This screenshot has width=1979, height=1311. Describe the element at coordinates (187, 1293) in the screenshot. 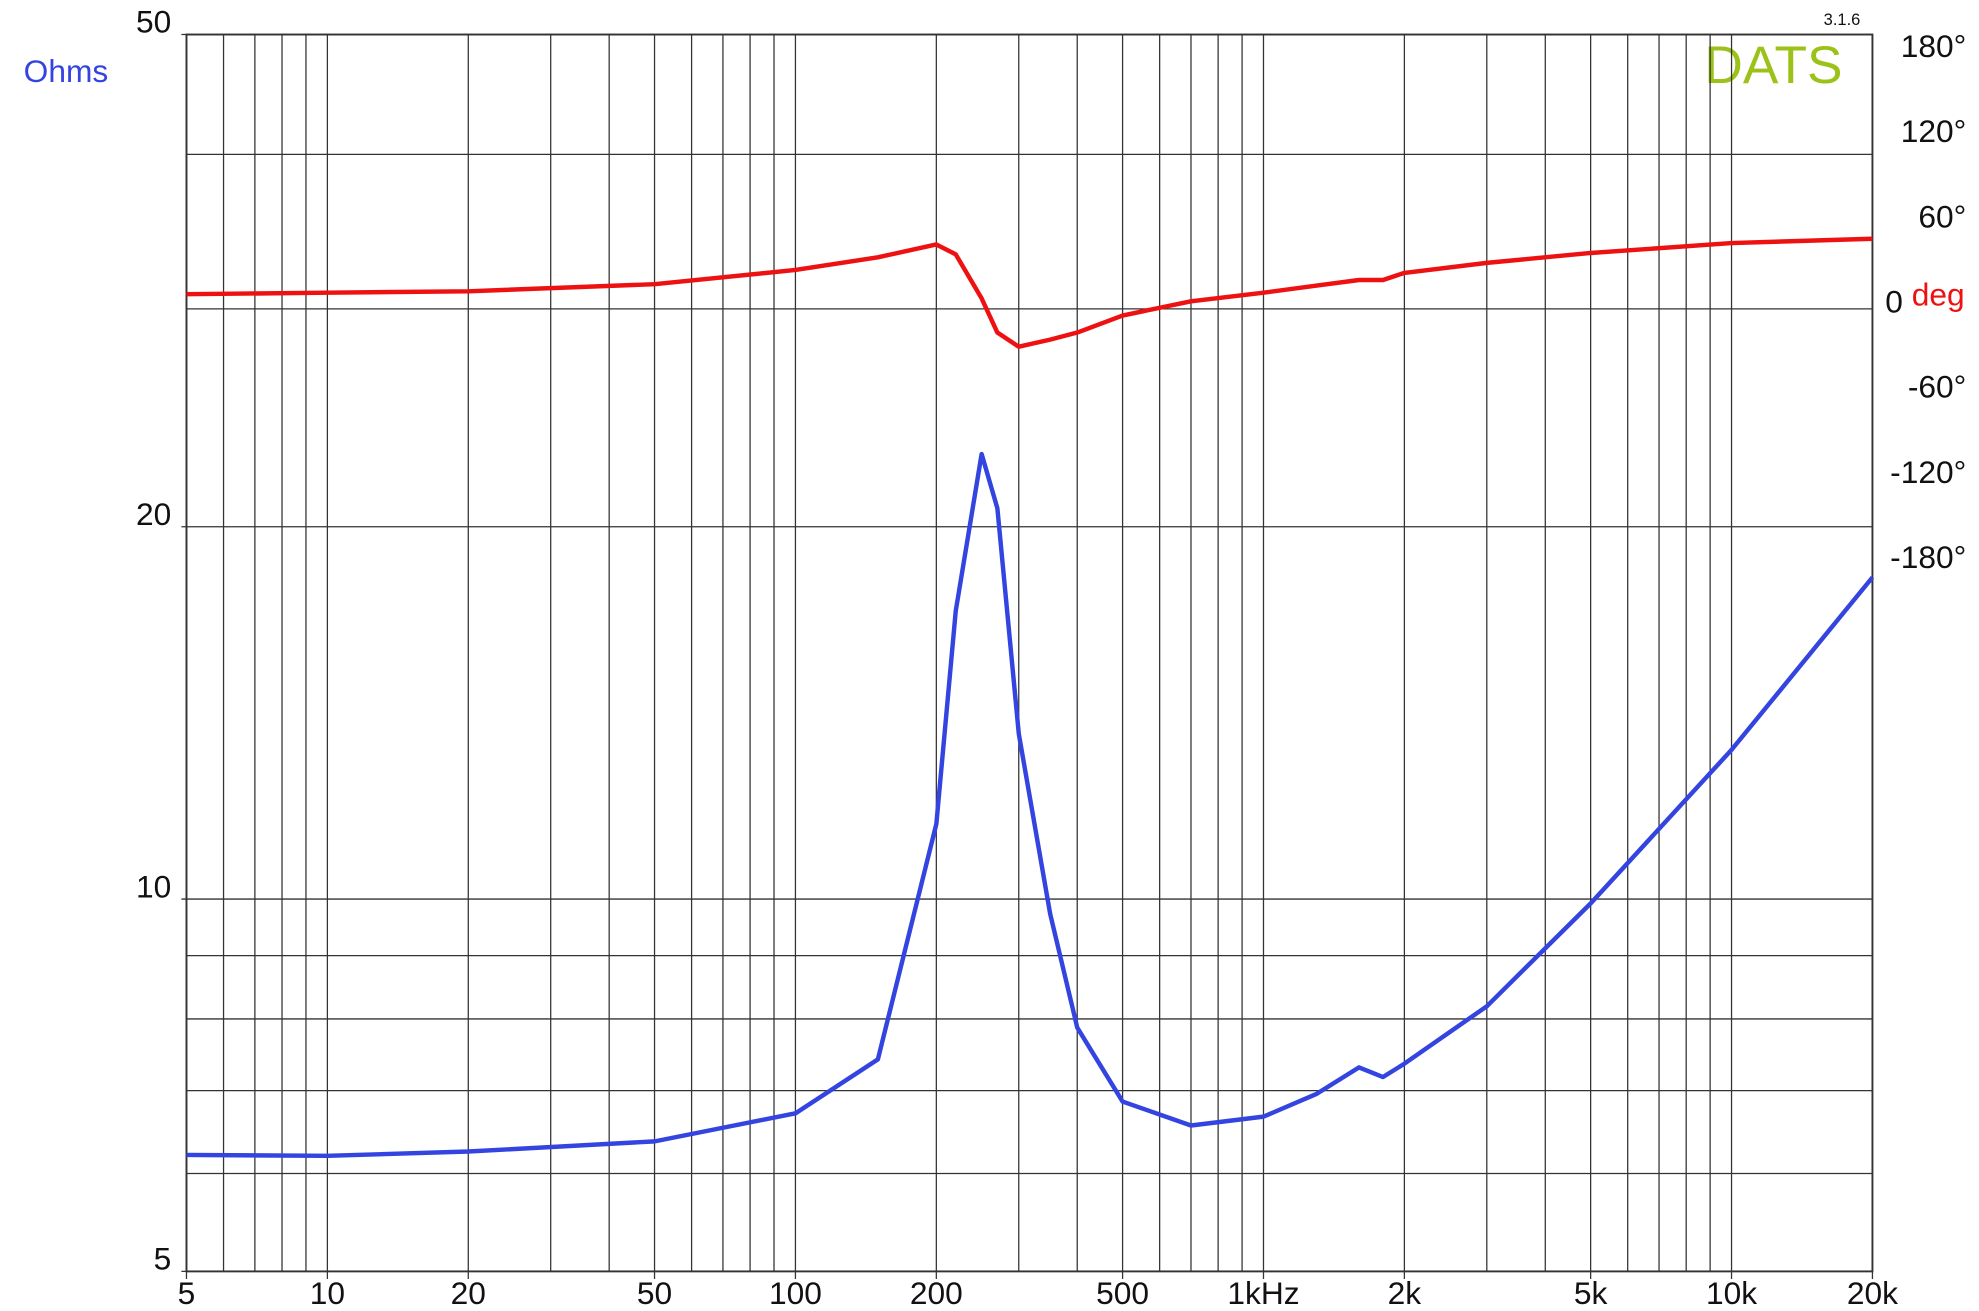

I see `x-tick-label: 5` at that location.